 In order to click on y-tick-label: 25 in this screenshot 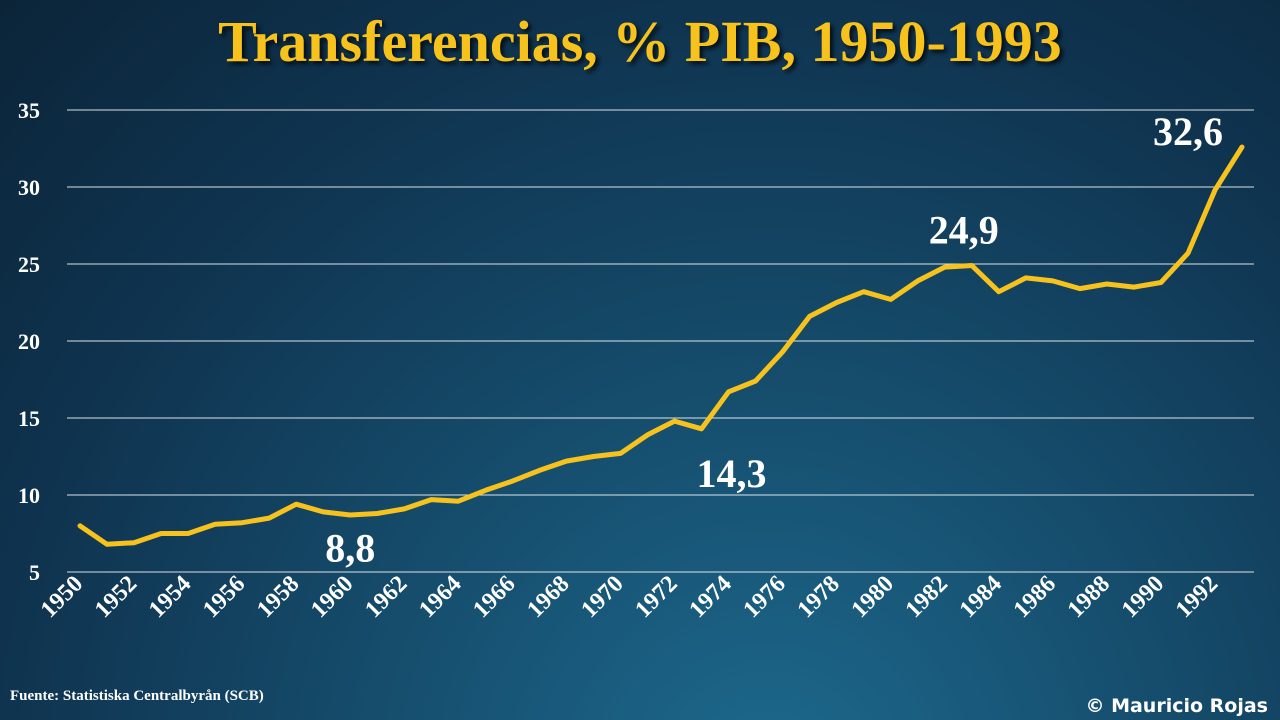, I will do `click(29, 264)`.